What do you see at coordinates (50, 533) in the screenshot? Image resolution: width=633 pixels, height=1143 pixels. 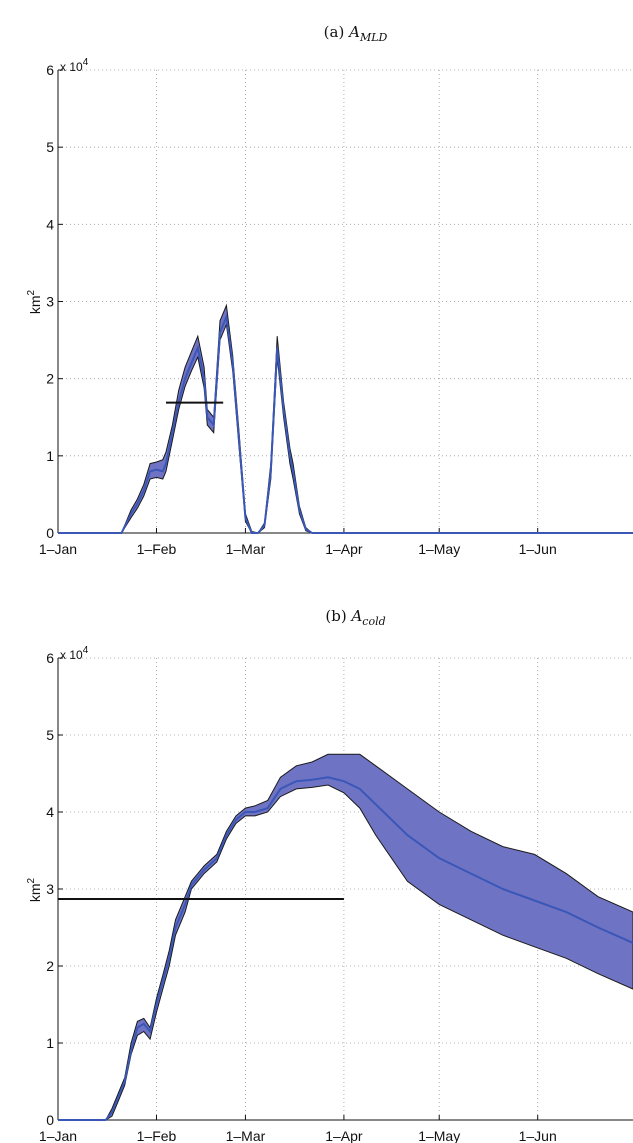 I see `chart-a-ytick-label-0: 0` at bounding box center [50, 533].